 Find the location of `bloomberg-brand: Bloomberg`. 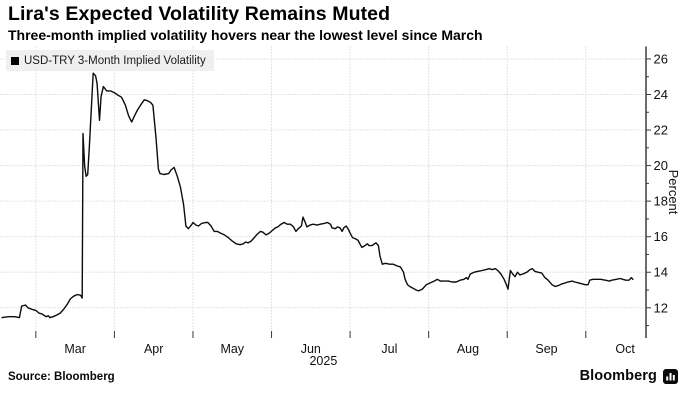

bloomberg-brand: Bloomberg is located at coordinates (629, 376).